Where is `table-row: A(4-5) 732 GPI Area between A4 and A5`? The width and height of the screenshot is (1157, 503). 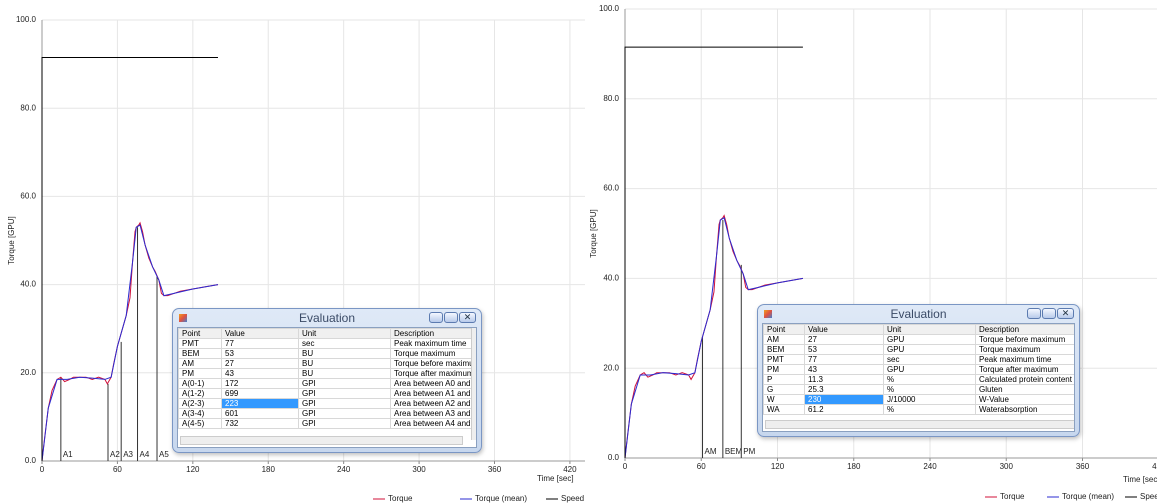 table-row: A(4-5) 732 GPI Area between A4 and A5 is located at coordinates (327, 423).